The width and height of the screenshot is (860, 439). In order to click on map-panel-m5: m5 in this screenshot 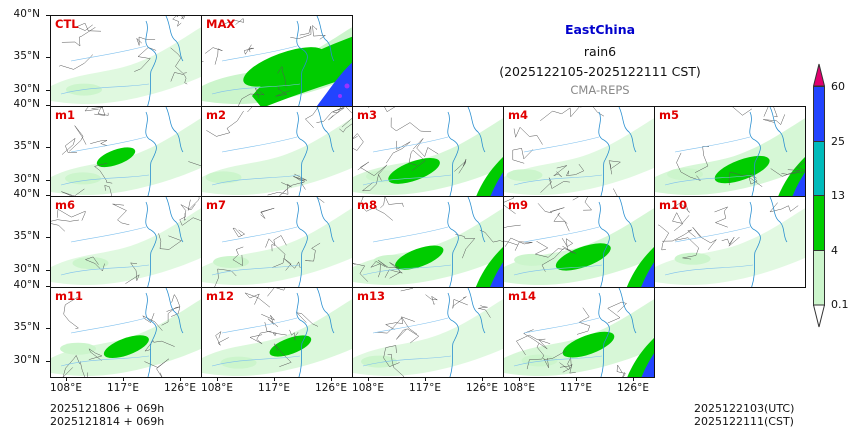, I will do `click(730, 151)`.